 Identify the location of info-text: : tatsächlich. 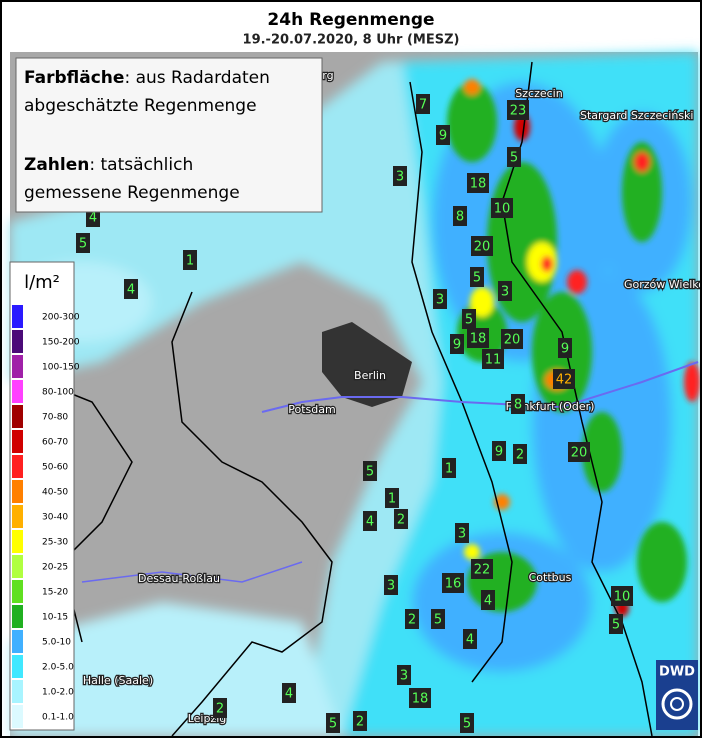
(141, 165).